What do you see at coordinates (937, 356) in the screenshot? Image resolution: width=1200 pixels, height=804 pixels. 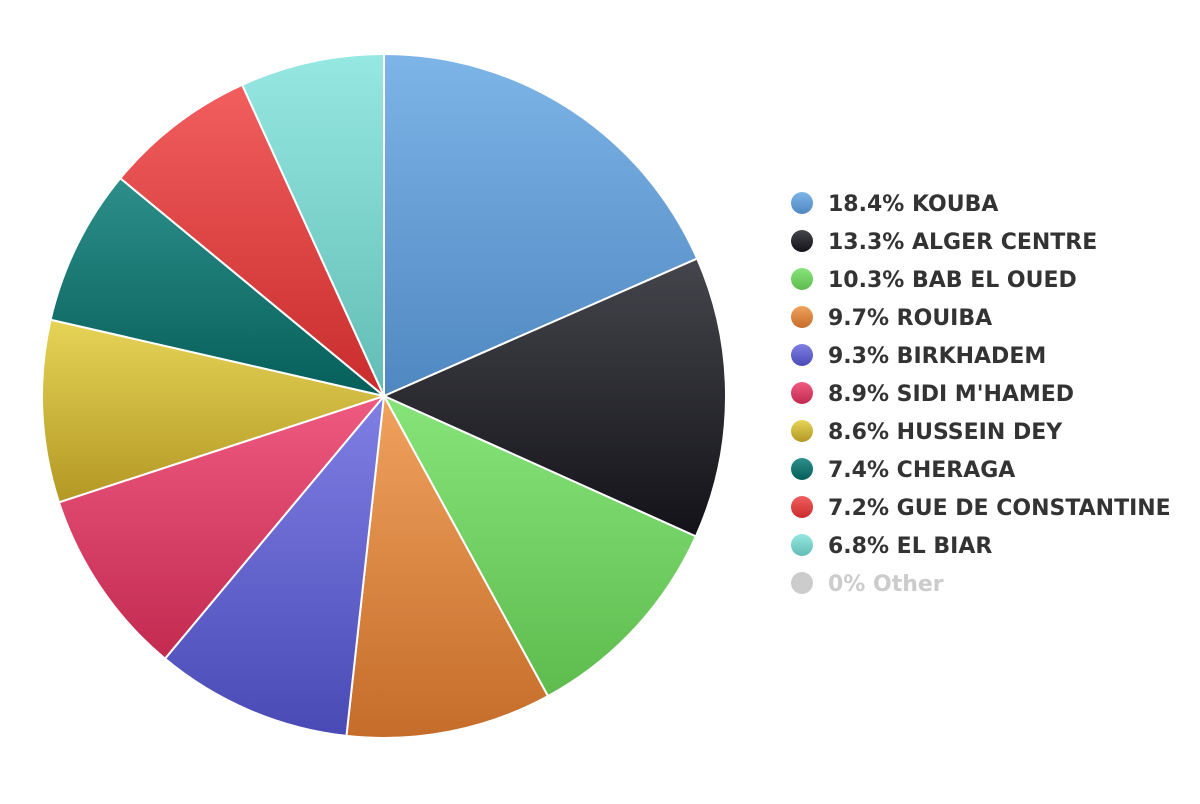 I see `legend-label: 9.3% BIRKHADEM` at bounding box center [937, 356].